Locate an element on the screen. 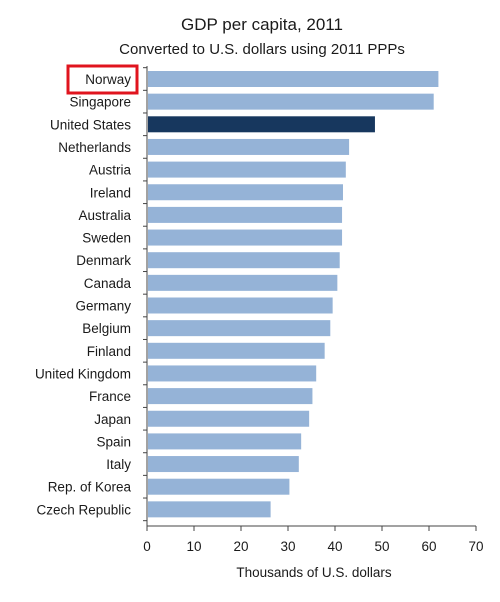 This screenshot has width=500, height=602. category-label-france: France is located at coordinates (110, 396).